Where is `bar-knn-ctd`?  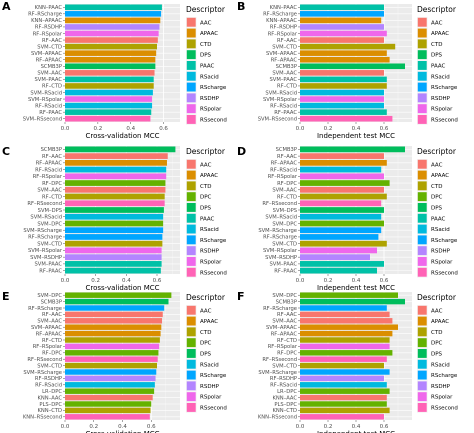
bar-knn-ctd is located at coordinates (108, 410).